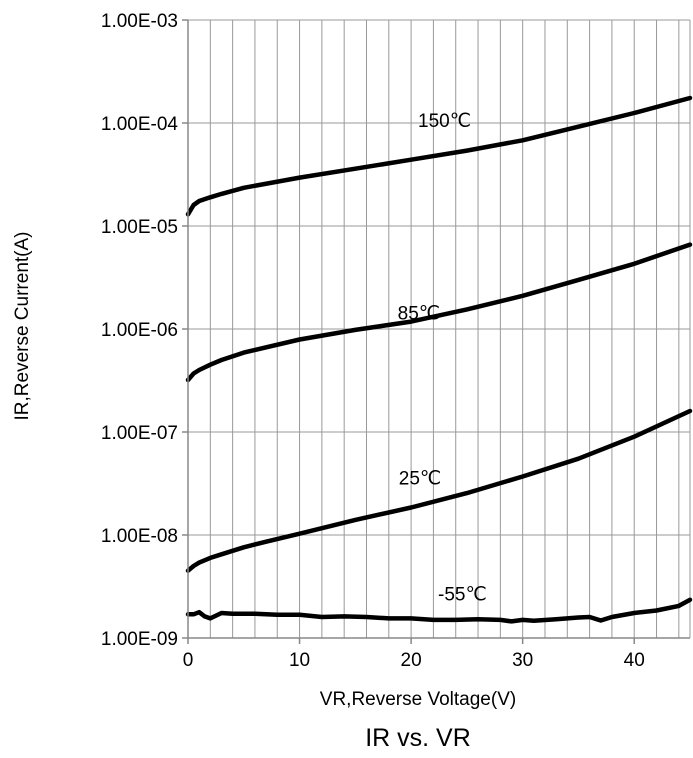  Describe the element at coordinates (420, 479) in the screenshot. I see `series-label-2: 25℃` at that location.